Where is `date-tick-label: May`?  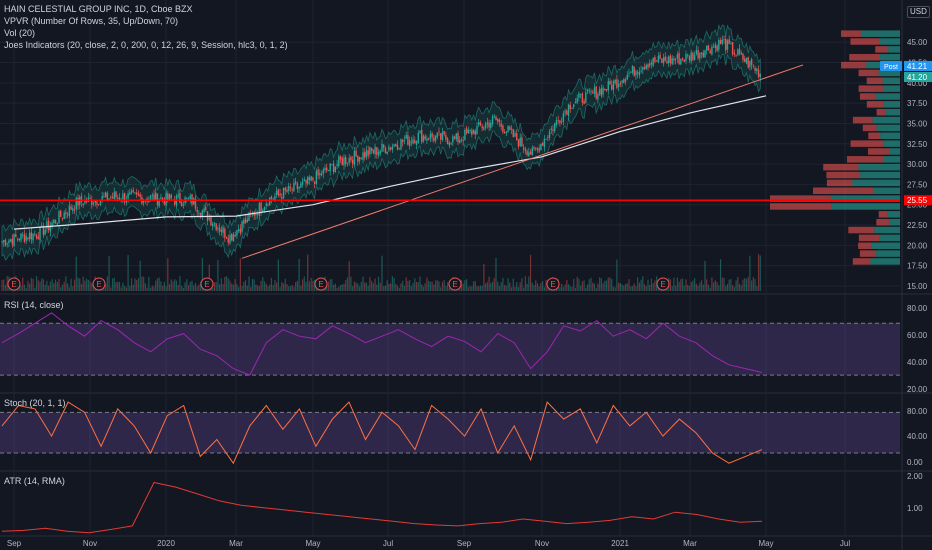
date-tick-label: May is located at coordinates (312, 543).